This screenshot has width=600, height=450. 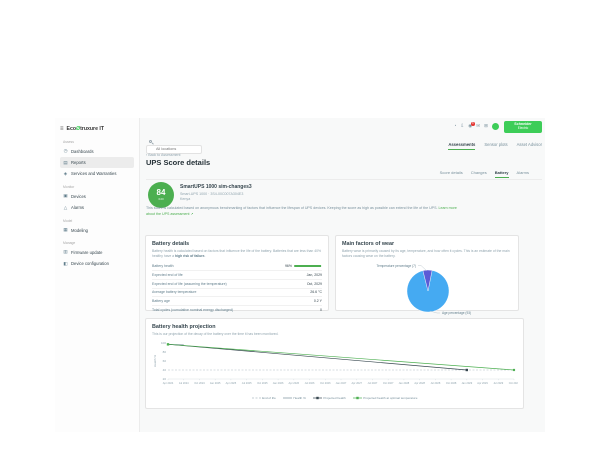 I want to click on download-icon: ⇩, so click(x=462, y=126).